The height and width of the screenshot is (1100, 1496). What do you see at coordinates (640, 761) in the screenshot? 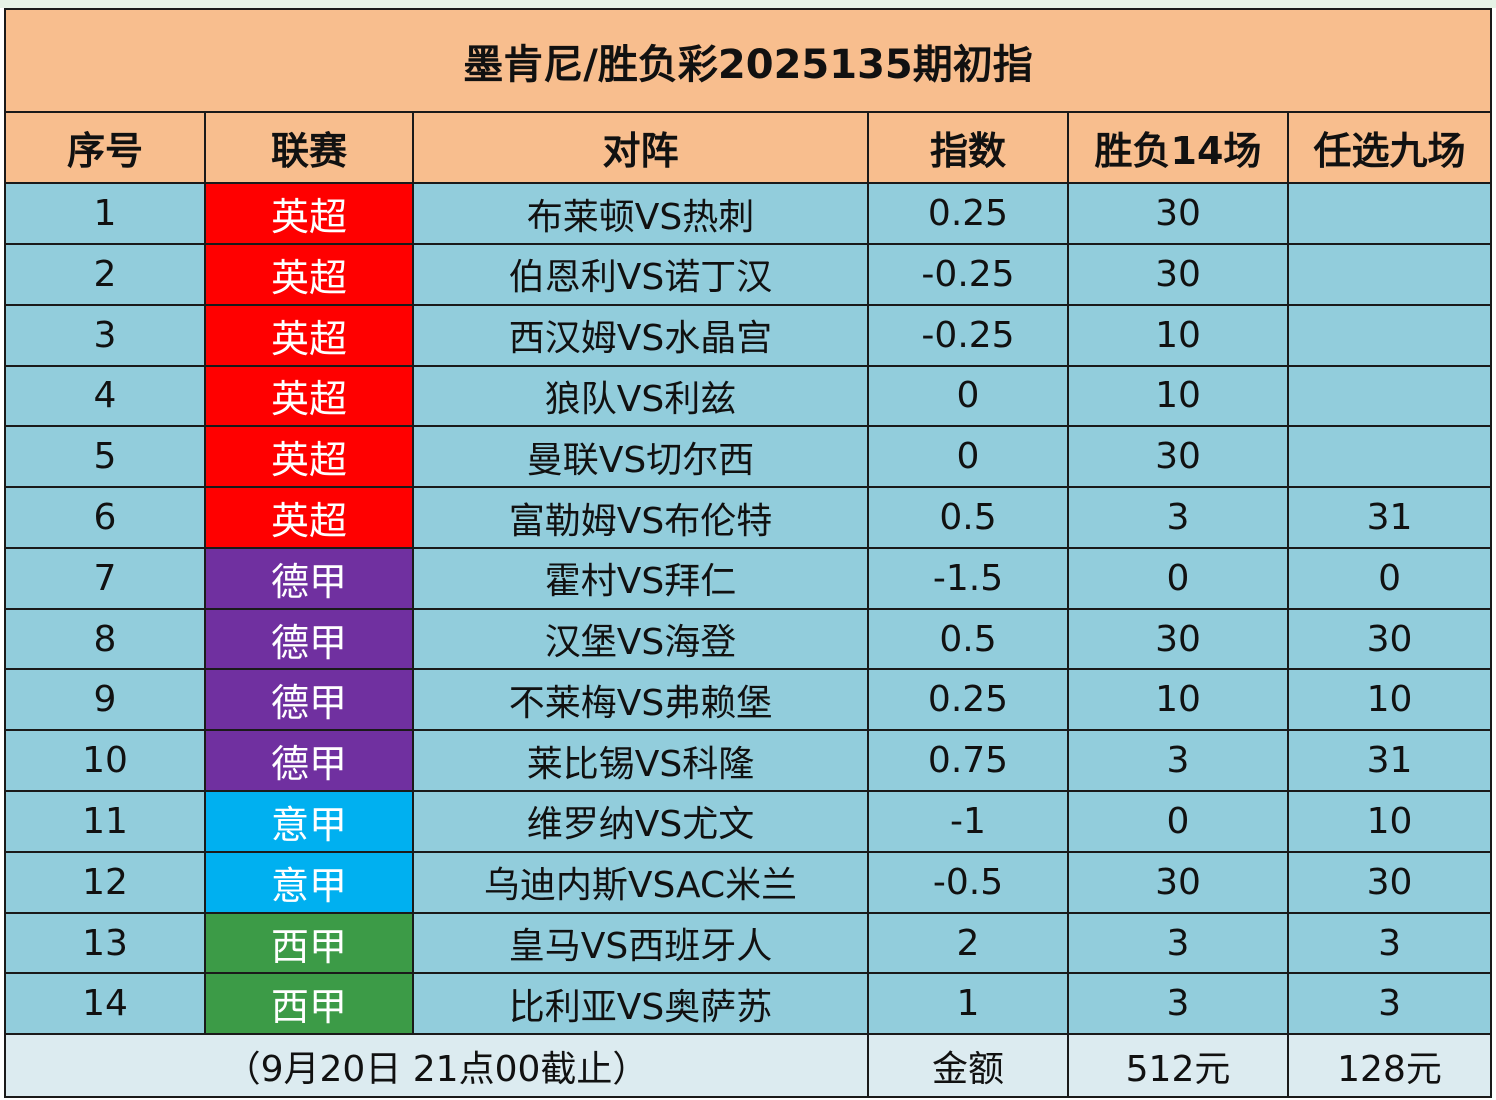
I see `cell-match: 莱比锡VS科隆` at bounding box center [640, 761].